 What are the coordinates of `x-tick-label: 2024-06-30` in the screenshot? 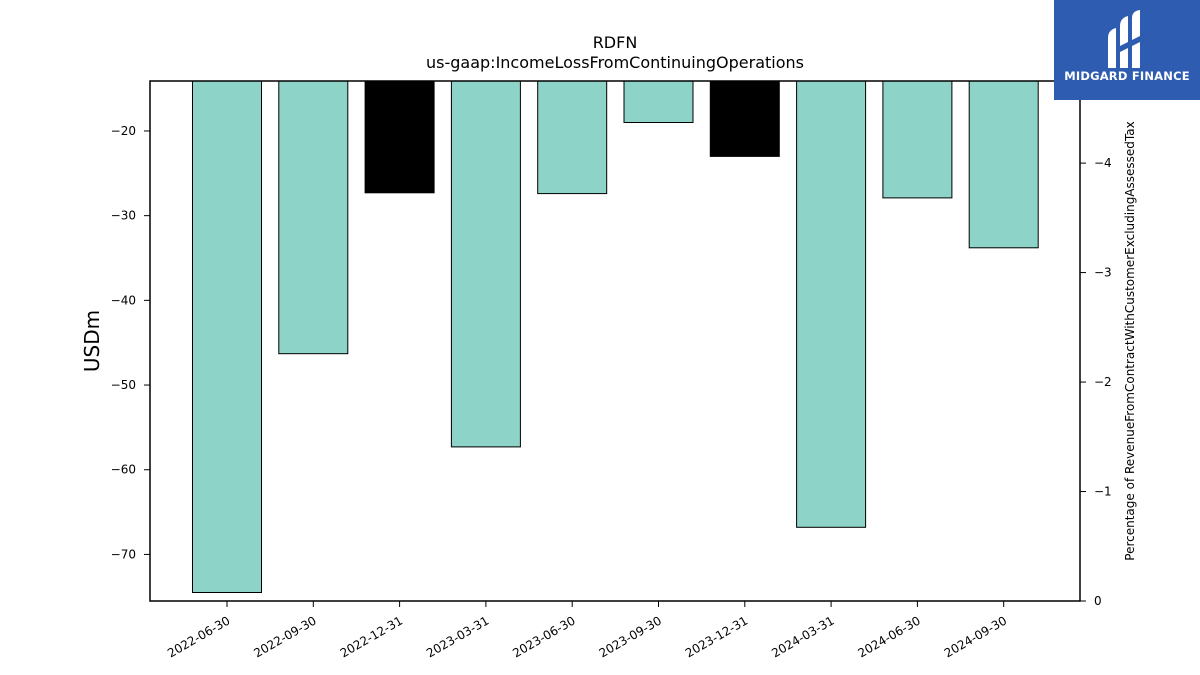 It's located at (888, 636).